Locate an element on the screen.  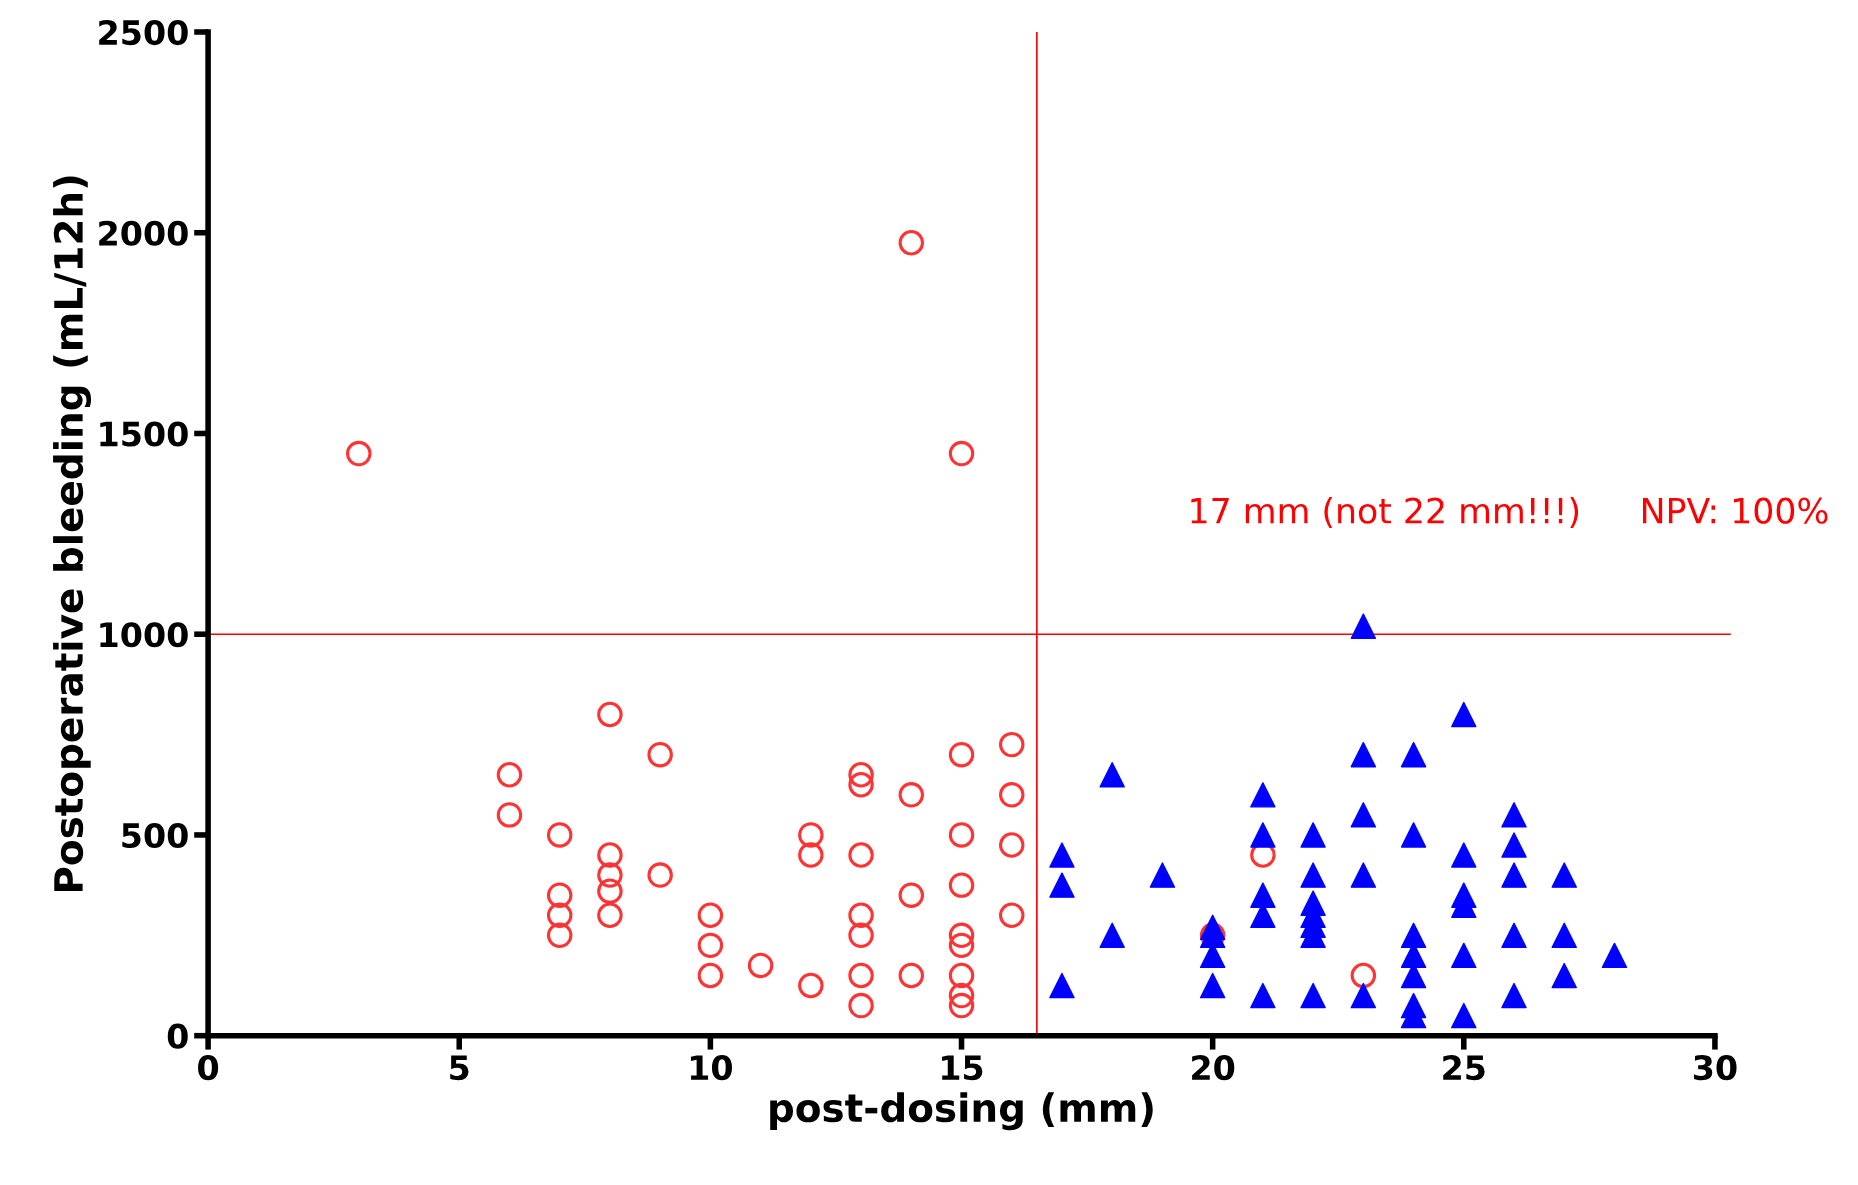
y-tick-label: 0 is located at coordinates (177, 1036).